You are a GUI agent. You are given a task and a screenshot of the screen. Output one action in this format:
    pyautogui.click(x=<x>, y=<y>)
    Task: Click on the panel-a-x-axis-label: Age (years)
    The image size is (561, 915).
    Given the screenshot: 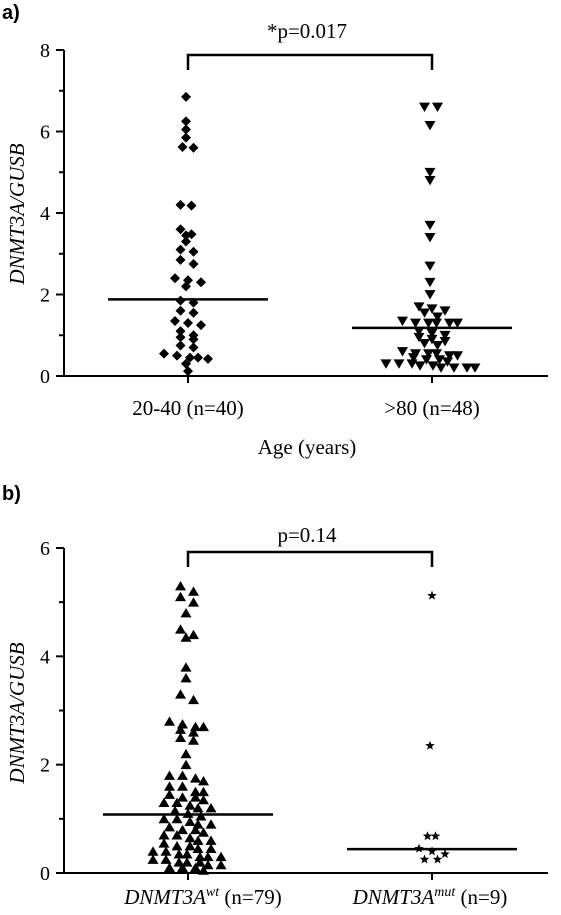 What is the action you would take?
    pyautogui.click(x=307, y=447)
    